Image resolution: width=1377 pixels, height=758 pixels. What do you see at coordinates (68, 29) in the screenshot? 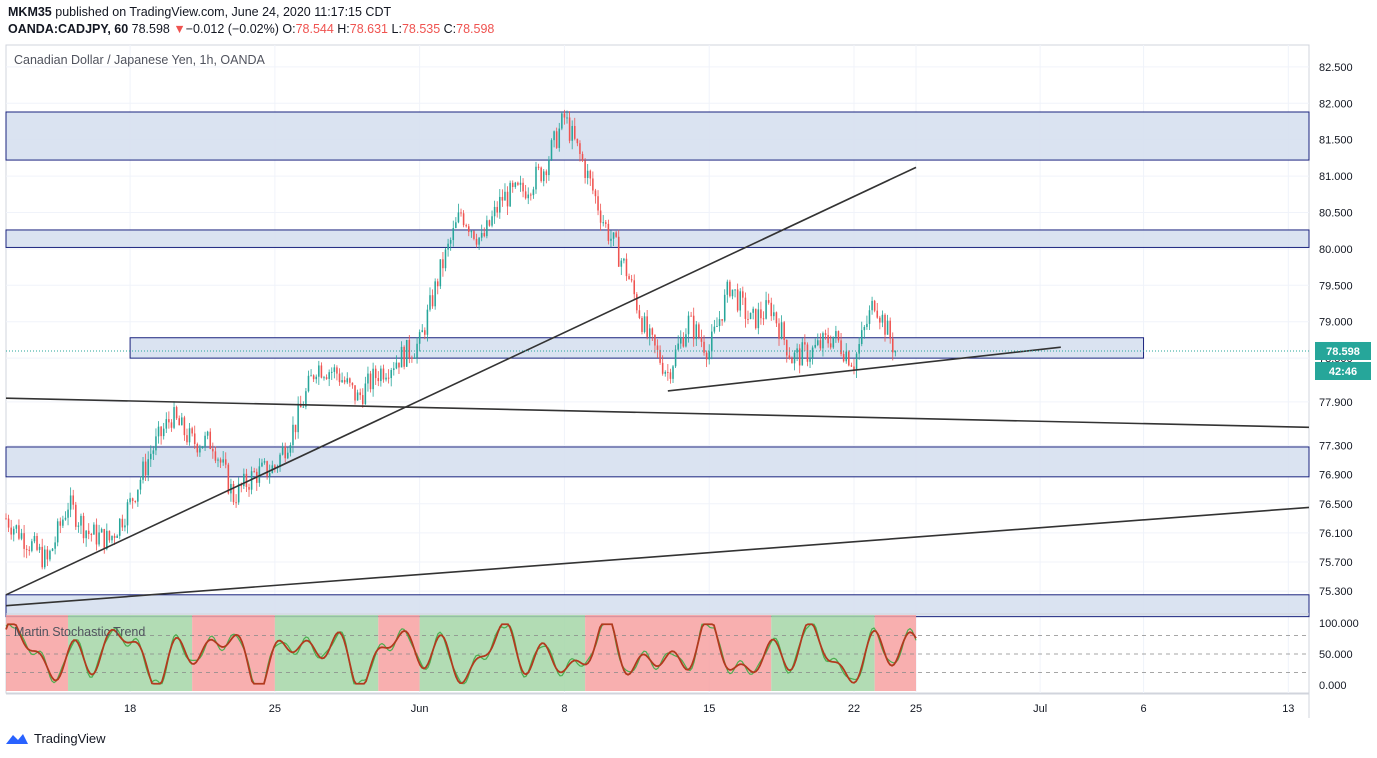
I see `symbol-label: OANDA:CADJPY, 60` at bounding box center [68, 29].